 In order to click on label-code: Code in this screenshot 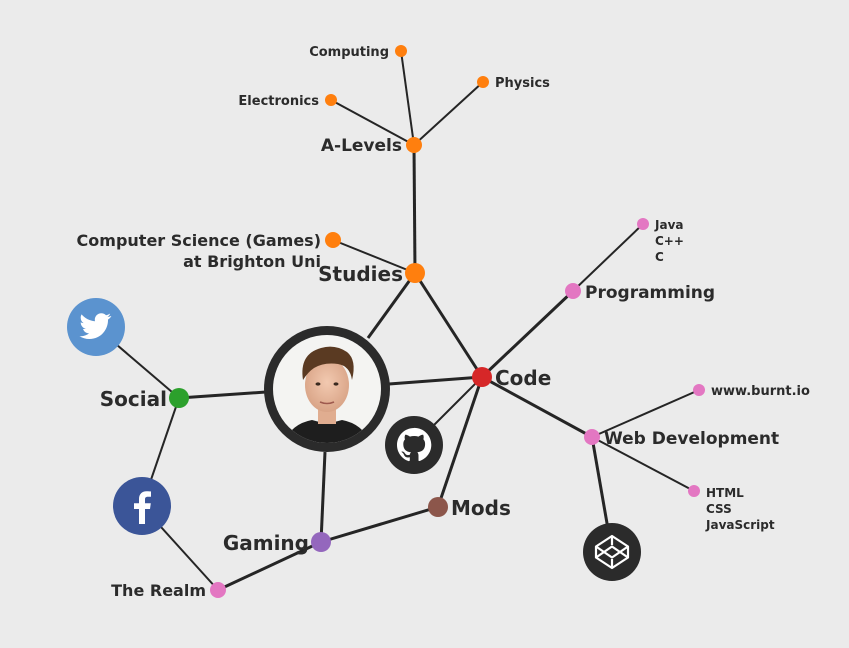, I will do `click(523, 378)`.